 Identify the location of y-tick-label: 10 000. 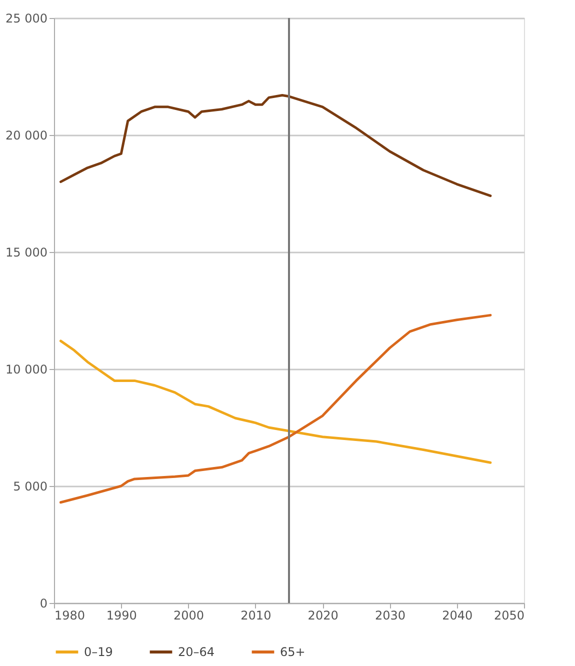
(27, 369).